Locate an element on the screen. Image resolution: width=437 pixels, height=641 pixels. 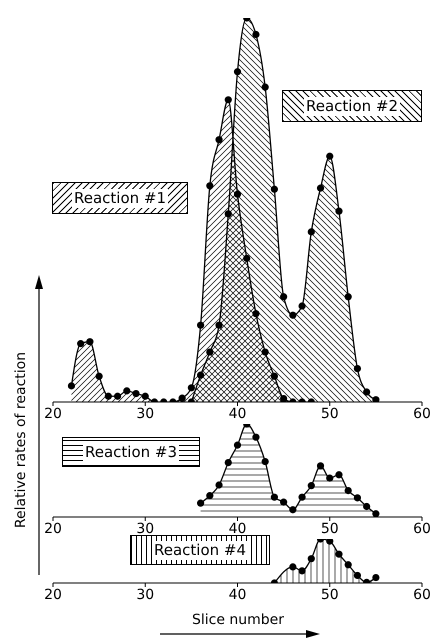
x-axis-title: Slice number is located at coordinates (238, 620).